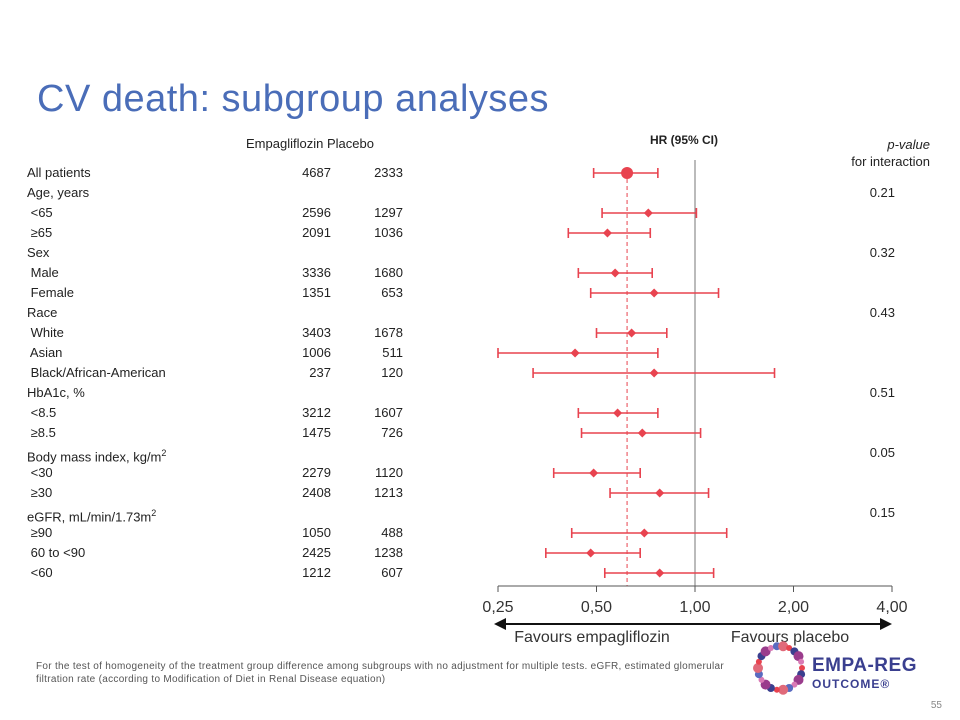  Describe the element at coordinates (43, 272) in the screenshot. I see `row-label: Male` at that location.